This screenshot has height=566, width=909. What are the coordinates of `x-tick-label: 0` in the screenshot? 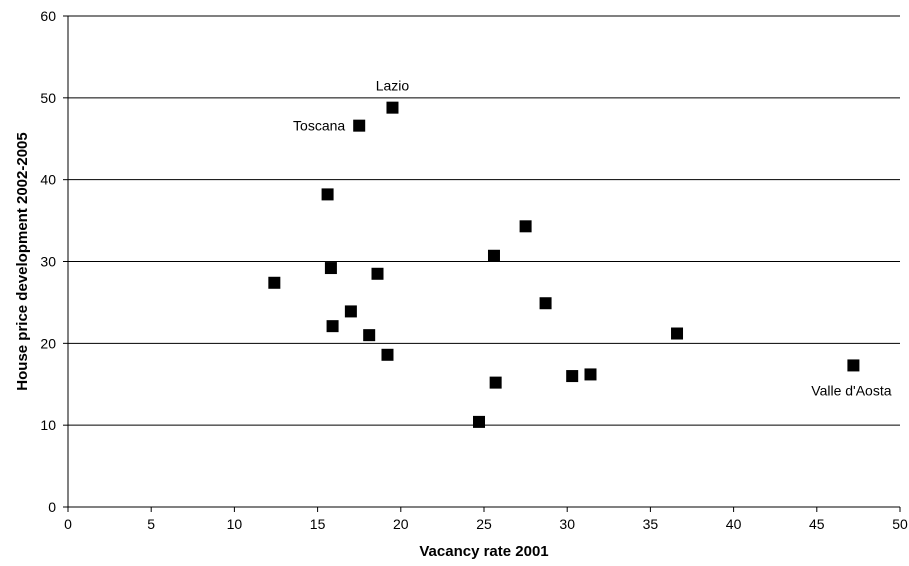 It's located at (68, 524).